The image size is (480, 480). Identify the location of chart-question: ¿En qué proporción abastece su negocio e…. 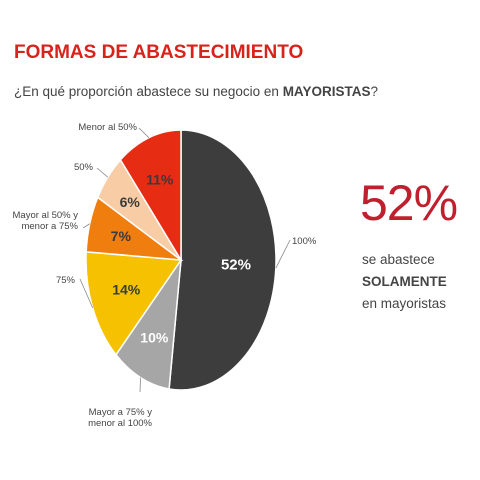
(196, 91).